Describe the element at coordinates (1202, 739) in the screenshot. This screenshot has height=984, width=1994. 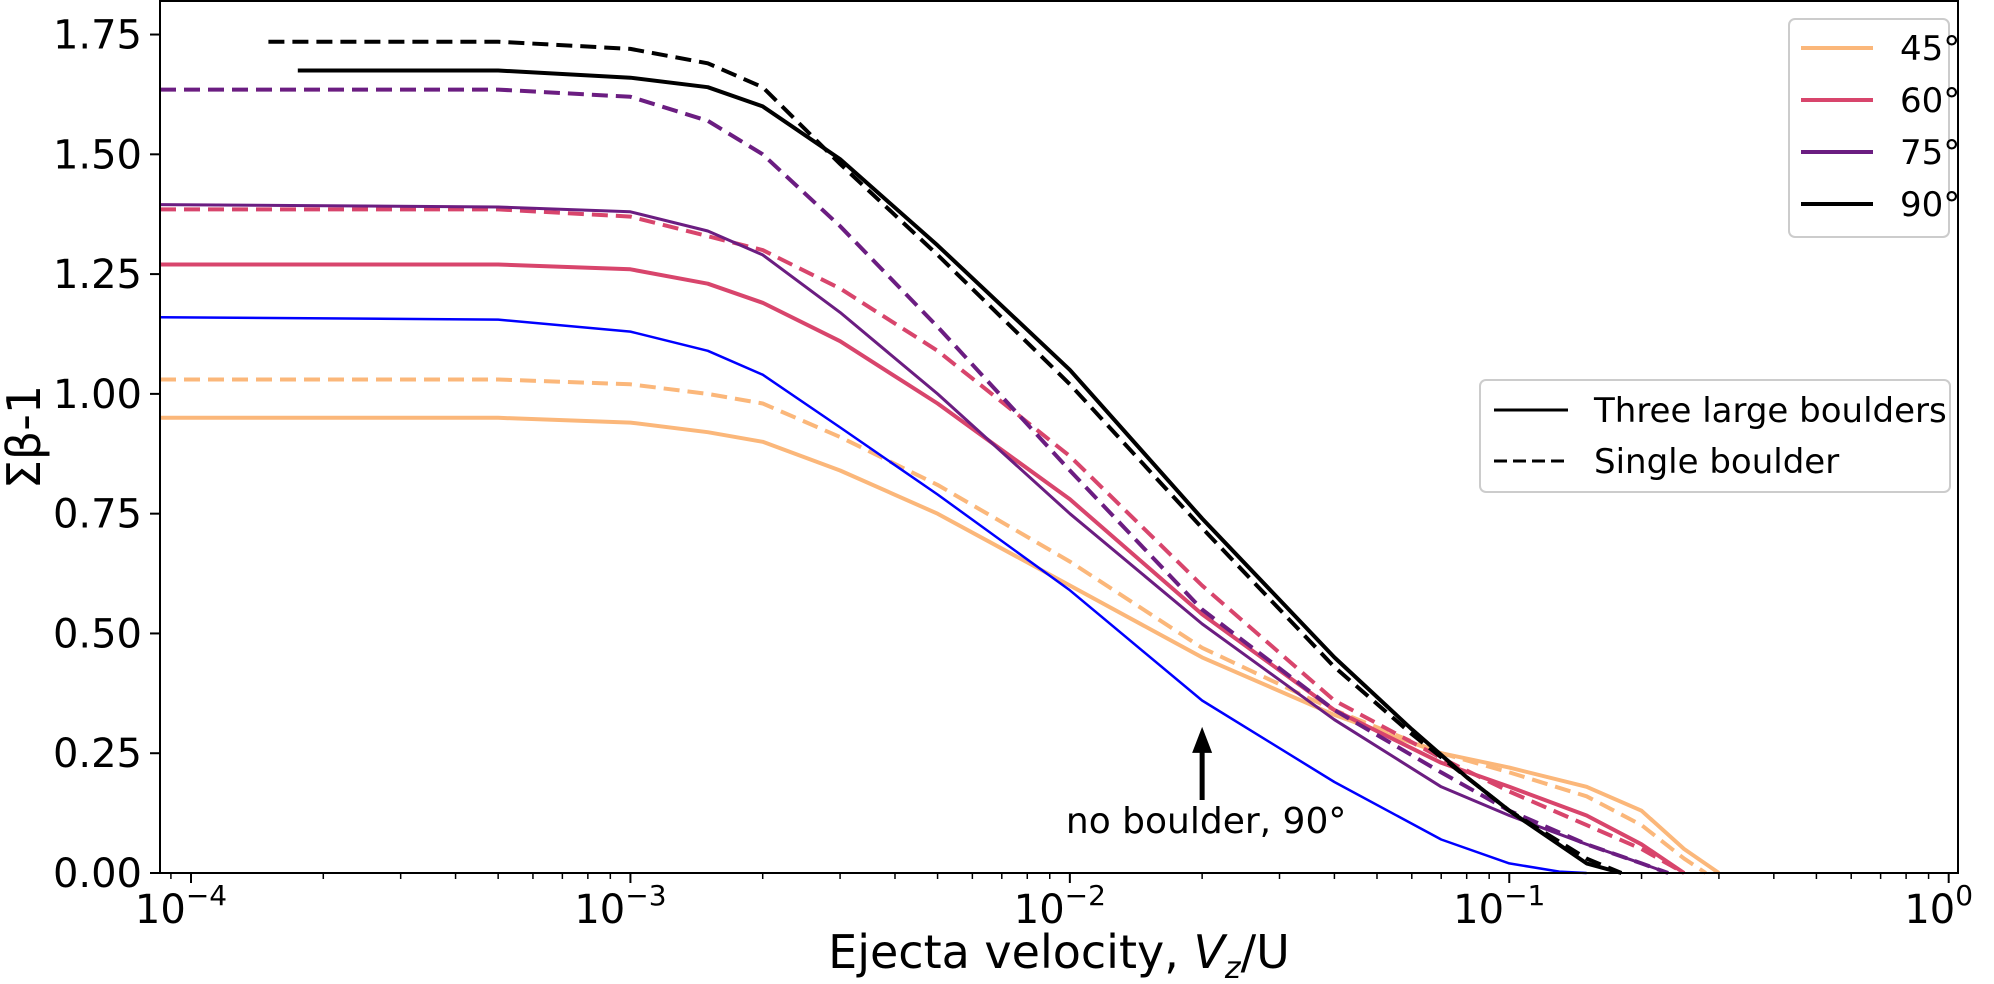
I see `annotation-arrow-head` at that location.